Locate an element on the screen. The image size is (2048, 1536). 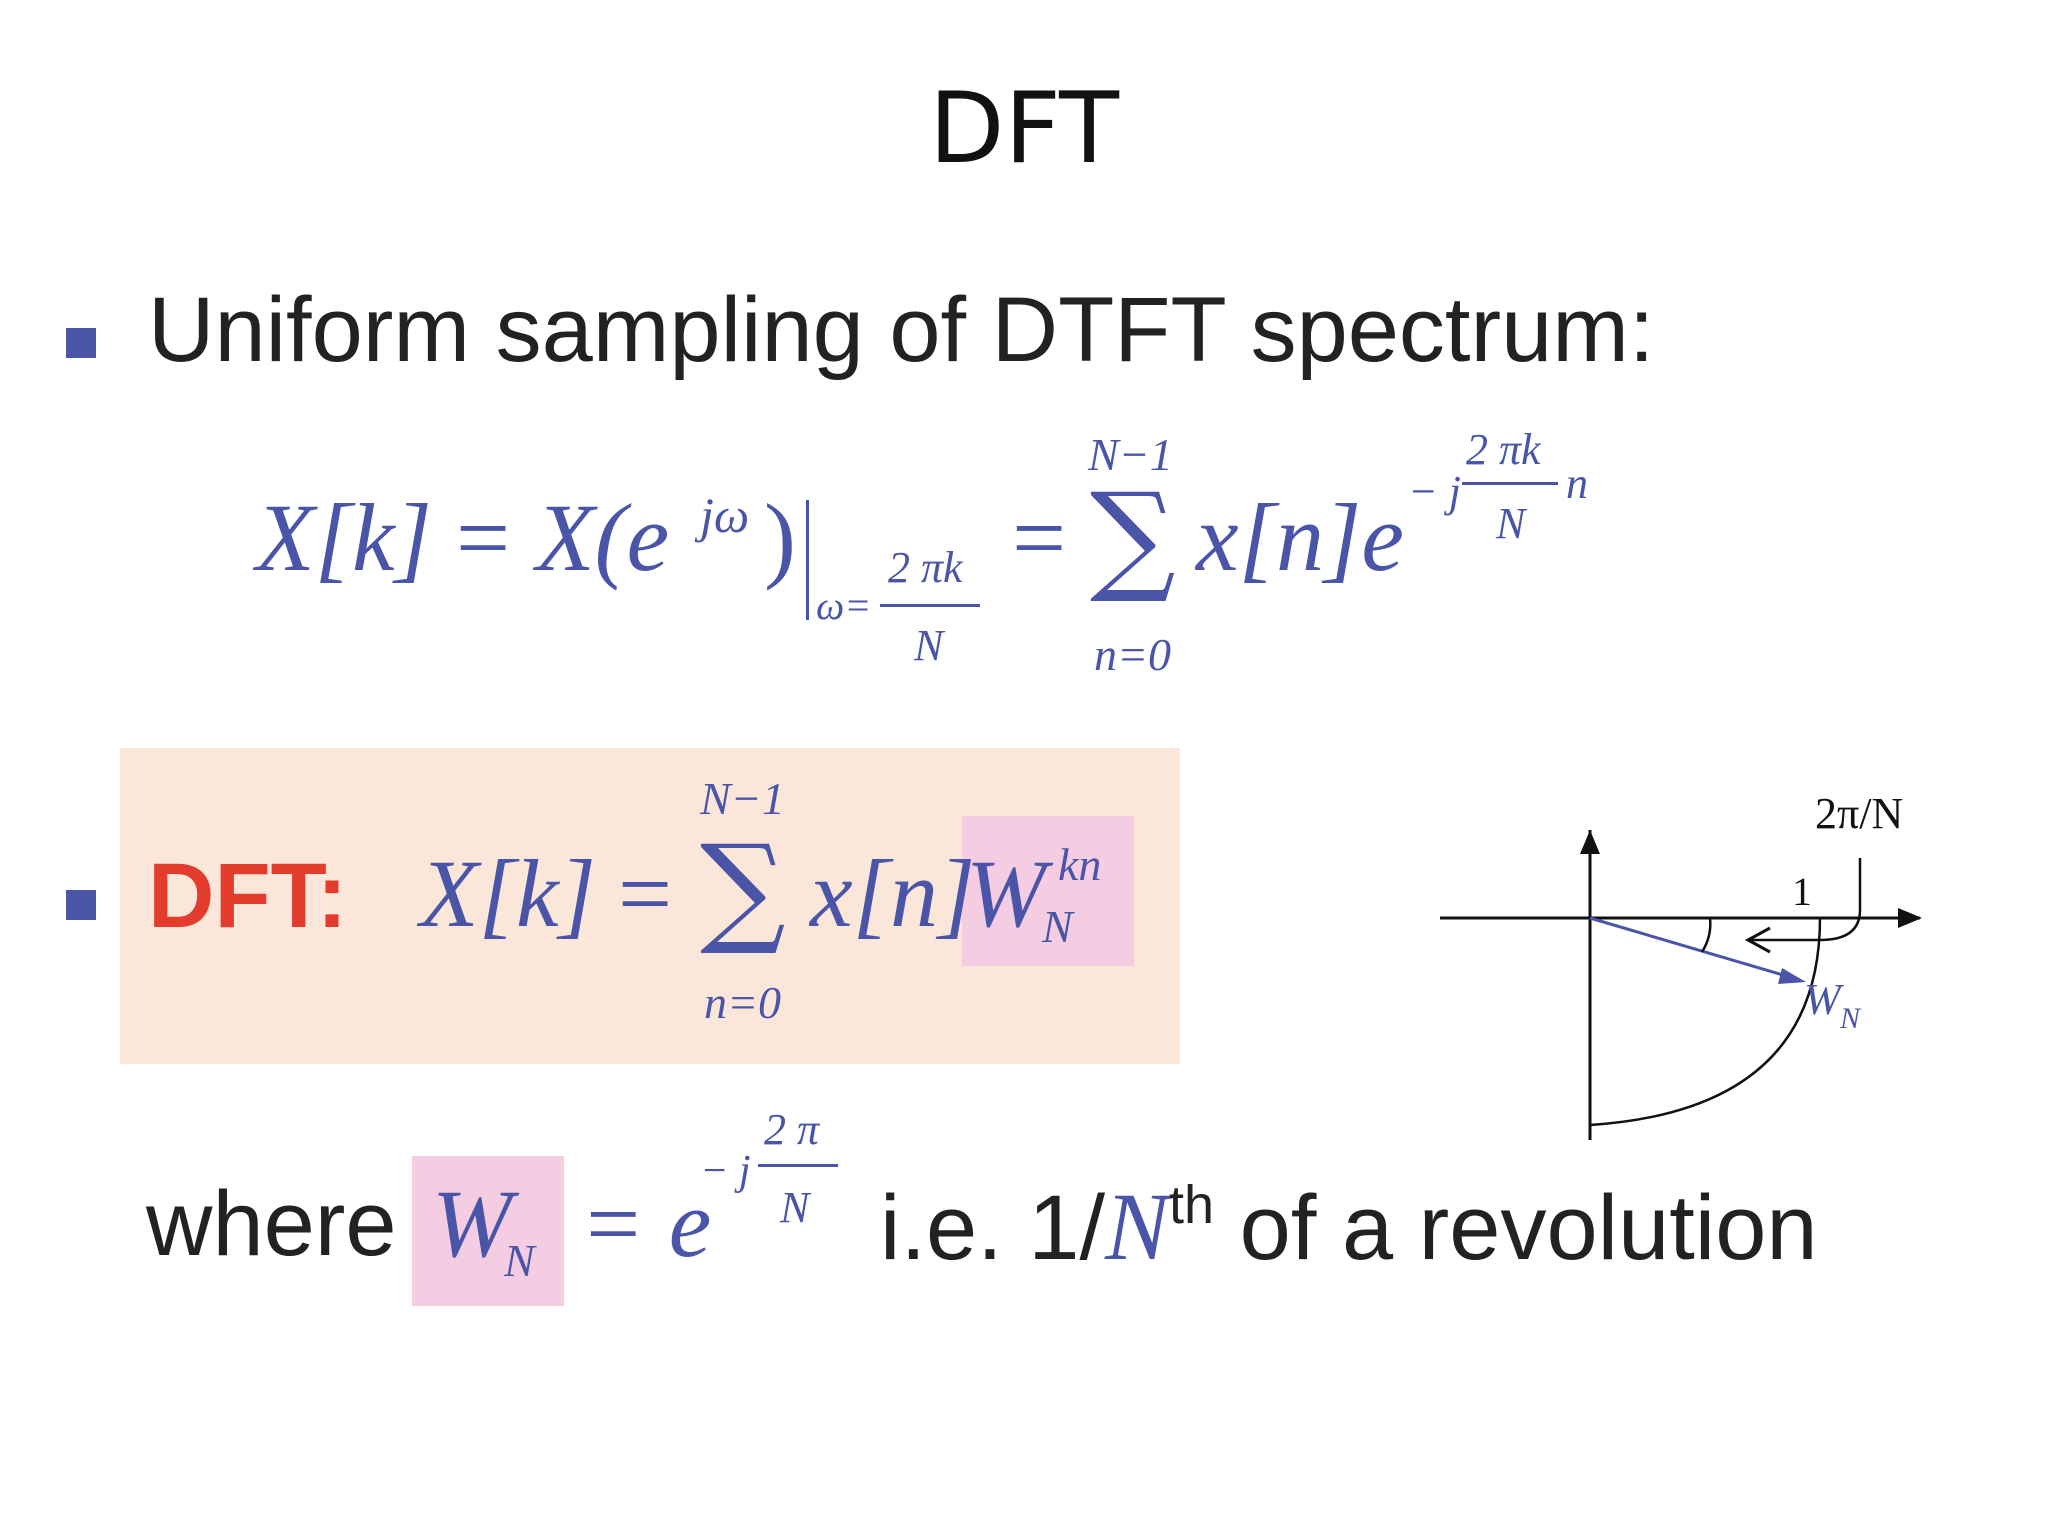
eq1-equals: = is located at coordinates (483, 537).